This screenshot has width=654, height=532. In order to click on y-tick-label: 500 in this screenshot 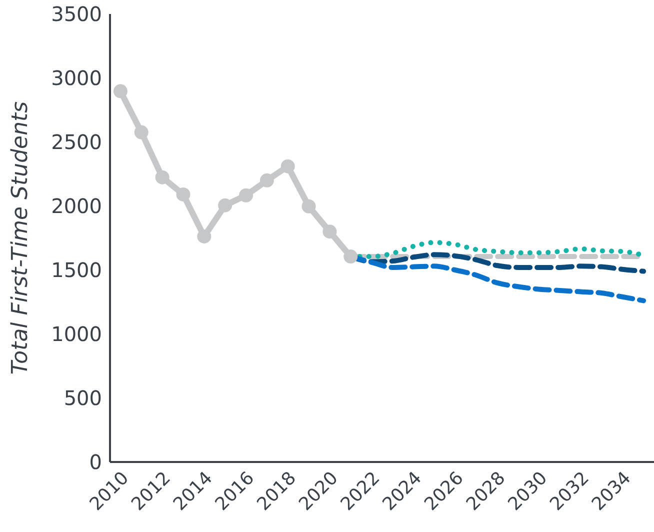, I will do `click(83, 398)`.